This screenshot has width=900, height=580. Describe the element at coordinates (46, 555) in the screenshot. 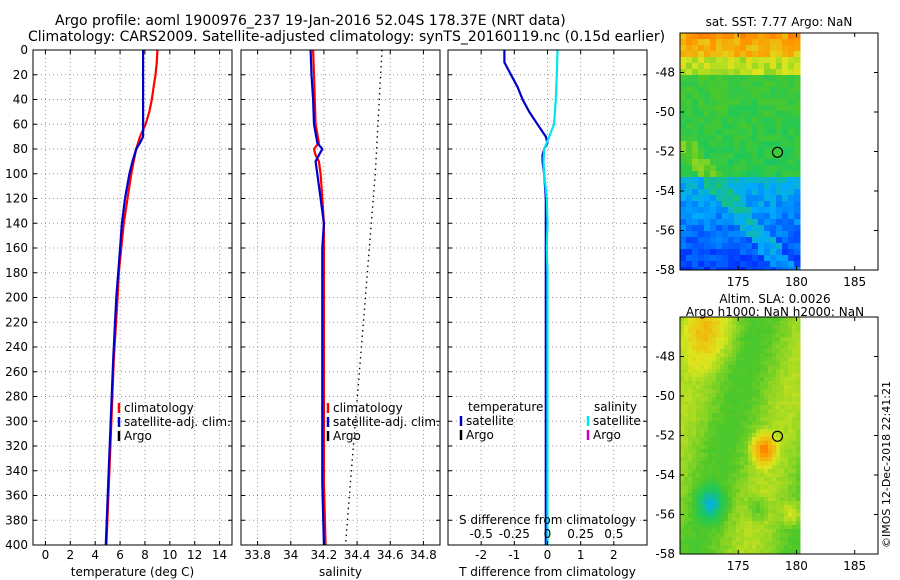

I see `x-tick-label: 0` at that location.